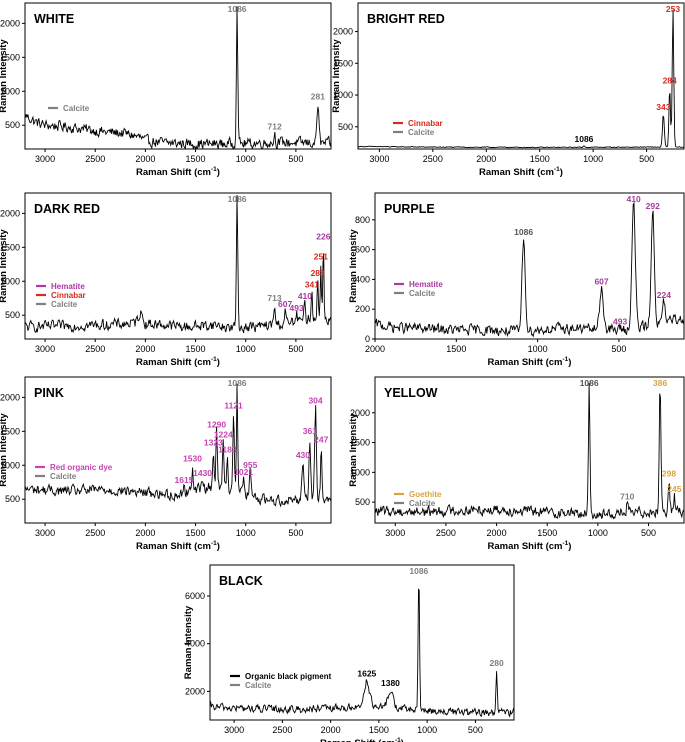  What do you see at coordinates (216, 424) in the screenshot?
I see `peak-label: 1290` at bounding box center [216, 424].